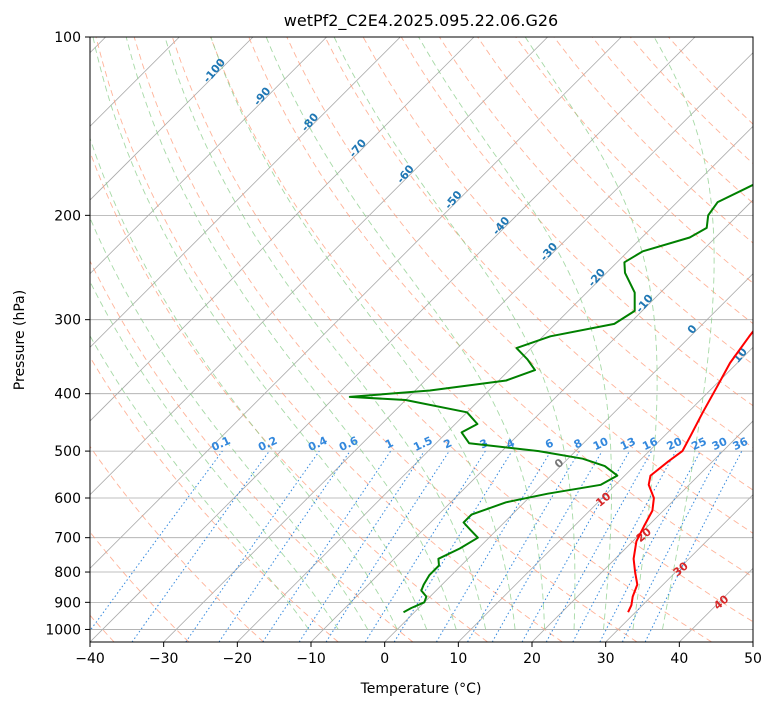  What do you see at coordinates (67, 539) in the screenshot?
I see `y-tick-label: 700` at bounding box center [67, 539].